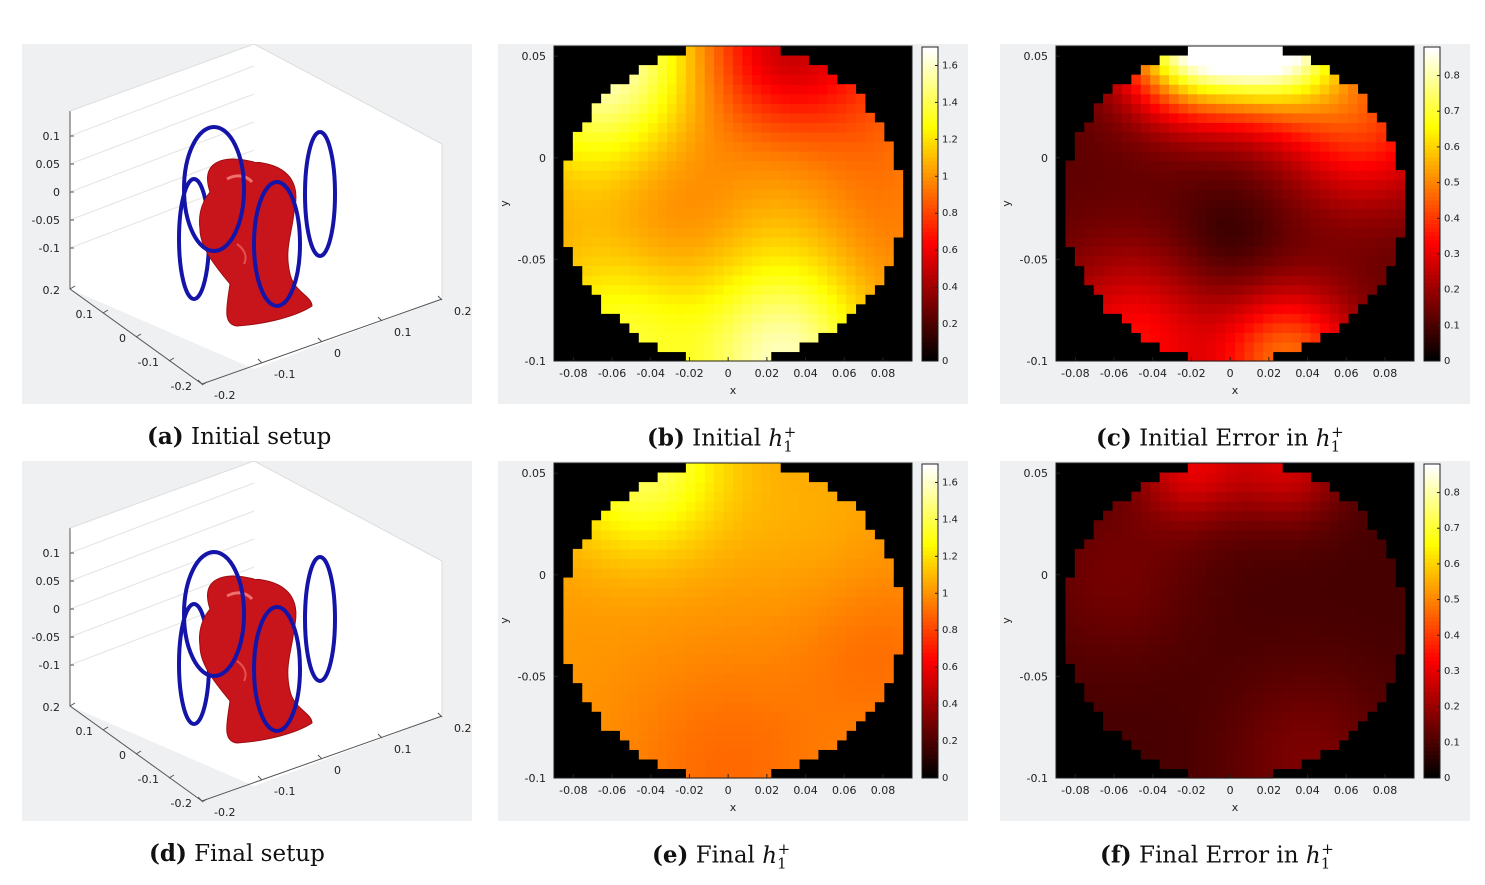  I want to click on colorbar-tick-label: 0.1, so click(1452, 742).